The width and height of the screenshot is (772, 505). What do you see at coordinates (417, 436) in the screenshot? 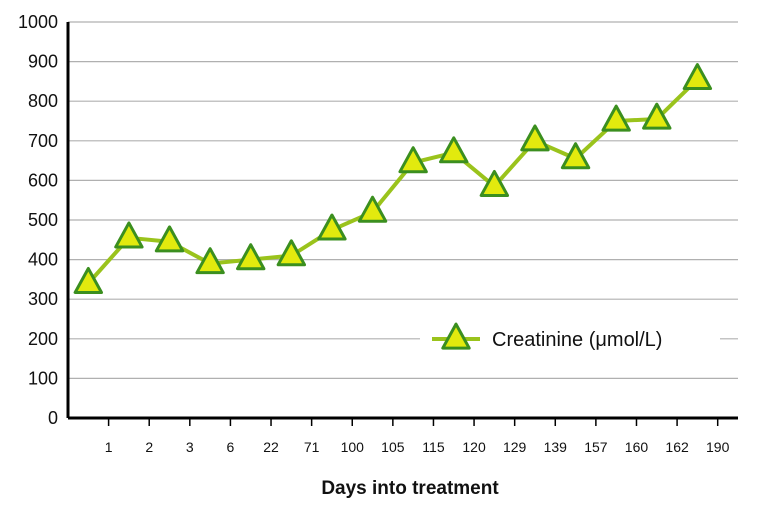
I see `x-axis-ticks: 1 2 3 6 22 71 100 105 115 120 129 139 157 160 162 190` at bounding box center [417, 436].